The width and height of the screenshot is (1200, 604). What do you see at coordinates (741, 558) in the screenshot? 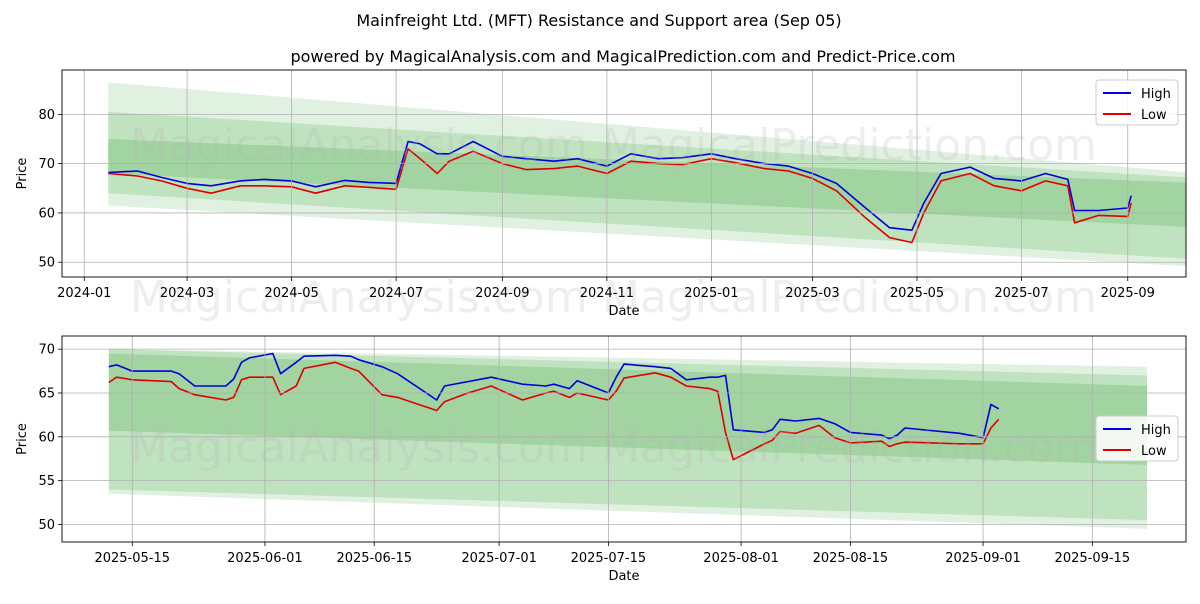
I see `x-tick-label: 2025-08-01` at bounding box center [741, 558].